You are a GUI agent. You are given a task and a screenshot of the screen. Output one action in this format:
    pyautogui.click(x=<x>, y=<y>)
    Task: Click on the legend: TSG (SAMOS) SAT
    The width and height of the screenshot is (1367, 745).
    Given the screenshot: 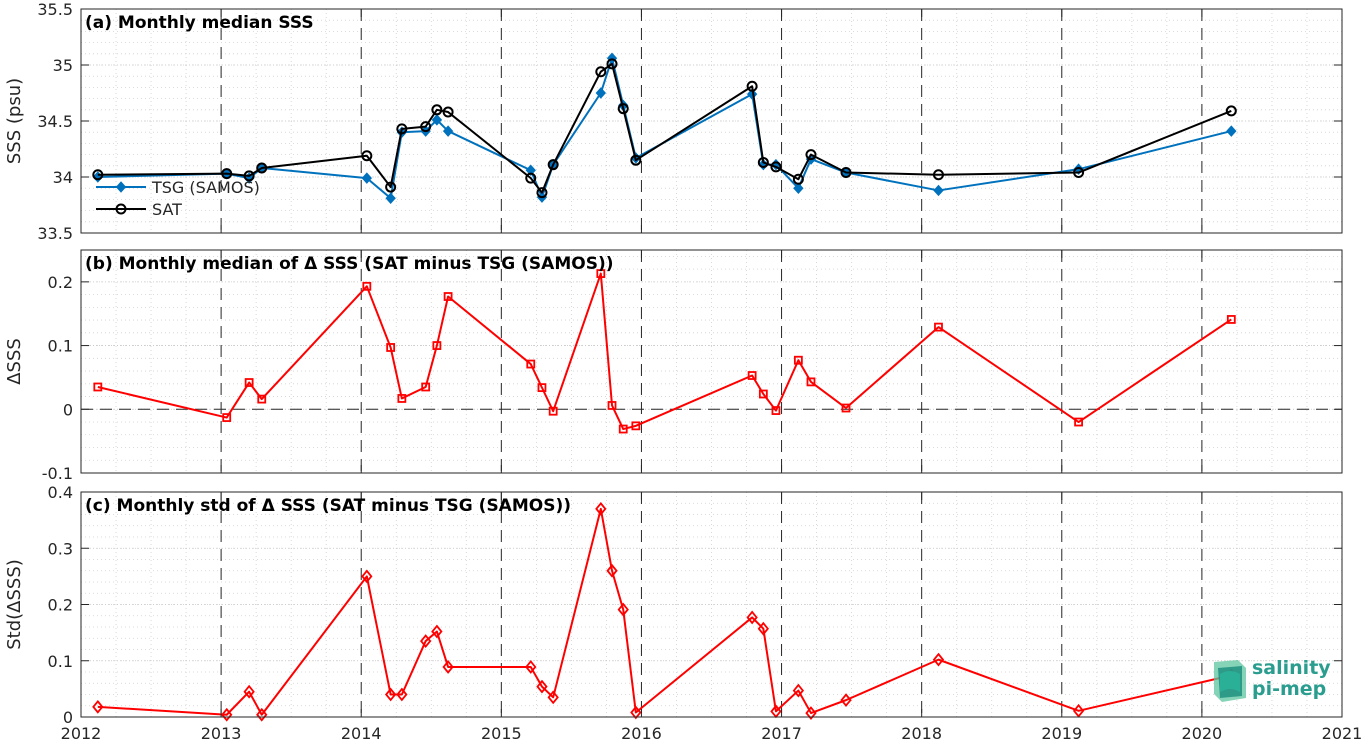 What is the action you would take?
    pyautogui.click(x=178, y=198)
    